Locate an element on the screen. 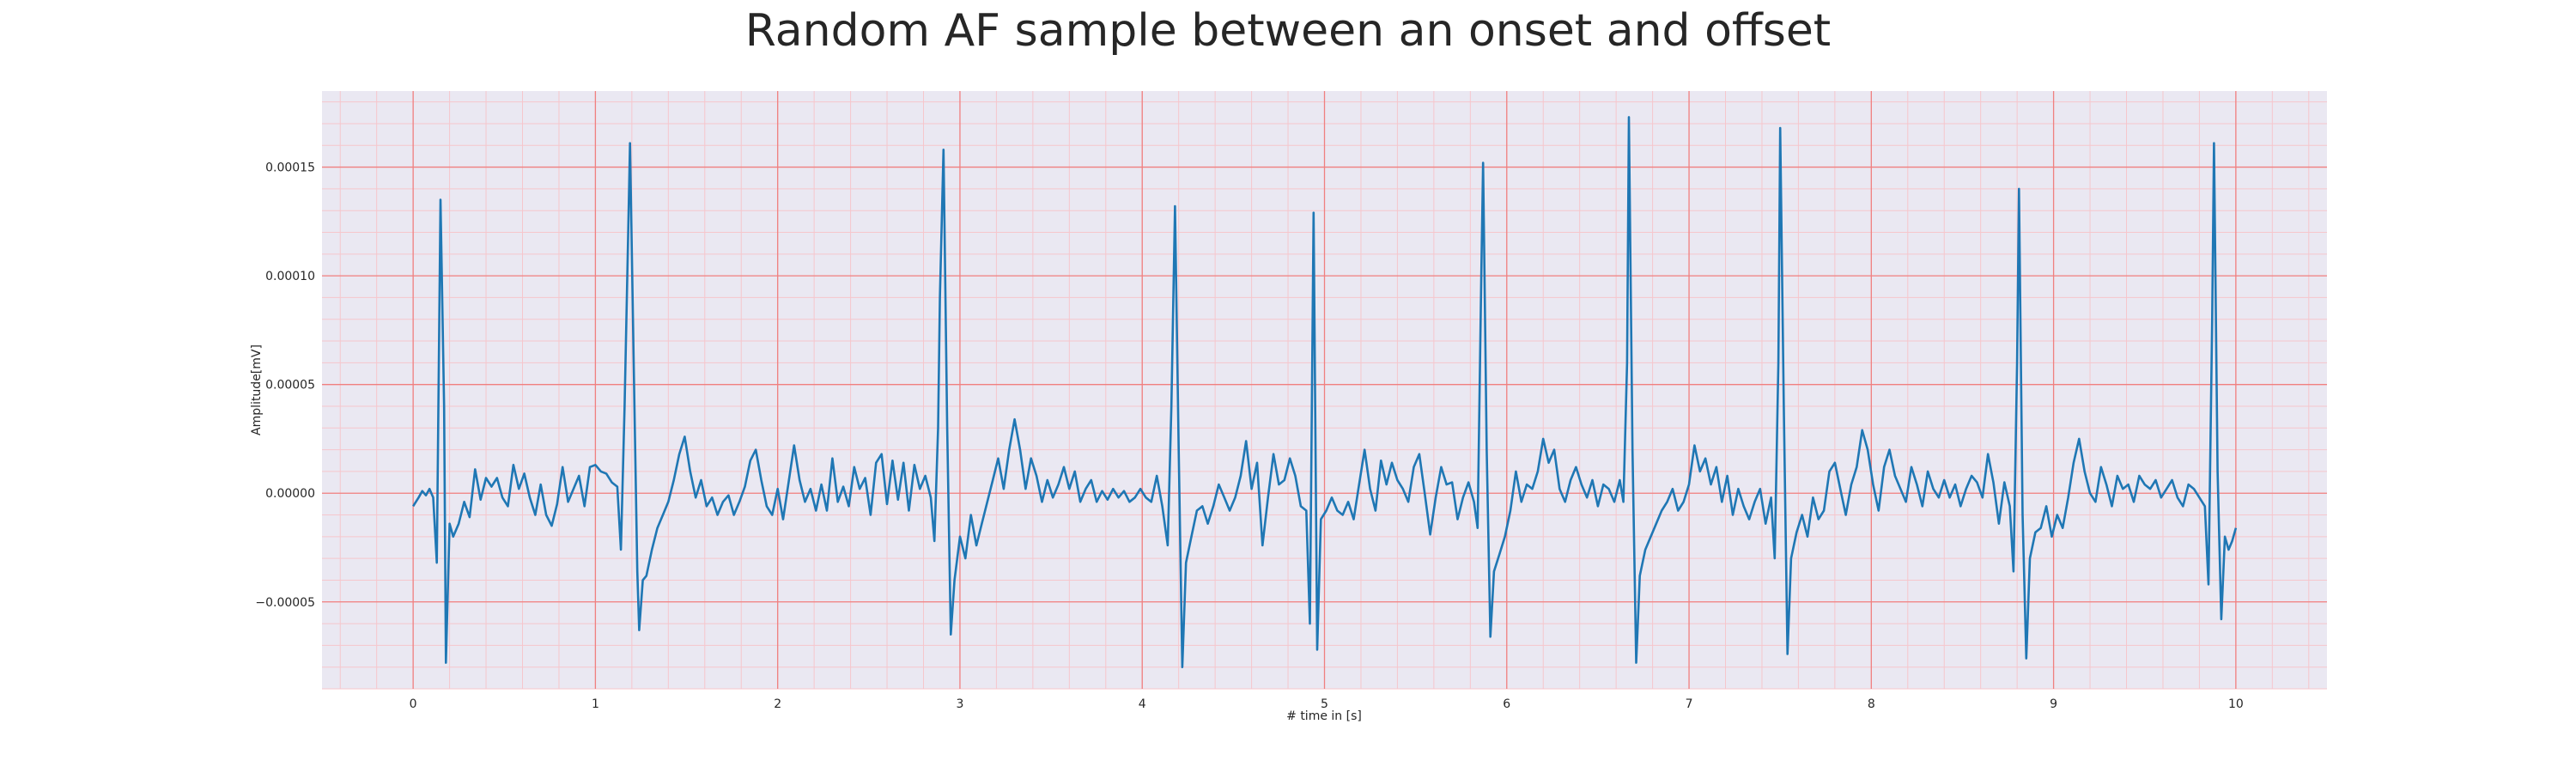 This screenshot has width=2576, height=773. x-tick-label: 10 is located at coordinates (2236, 704).